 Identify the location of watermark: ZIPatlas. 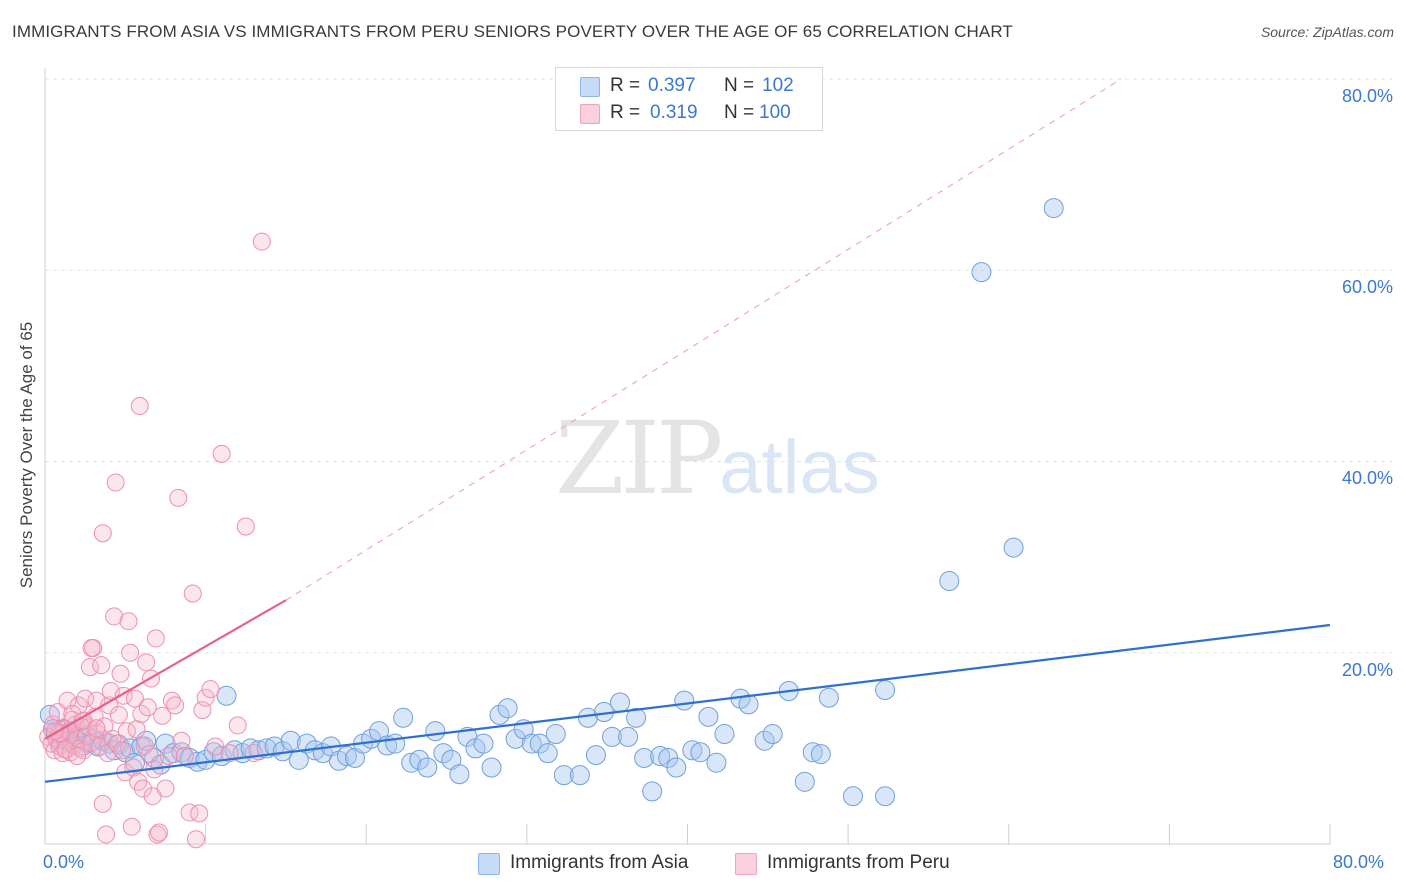
(717, 458).